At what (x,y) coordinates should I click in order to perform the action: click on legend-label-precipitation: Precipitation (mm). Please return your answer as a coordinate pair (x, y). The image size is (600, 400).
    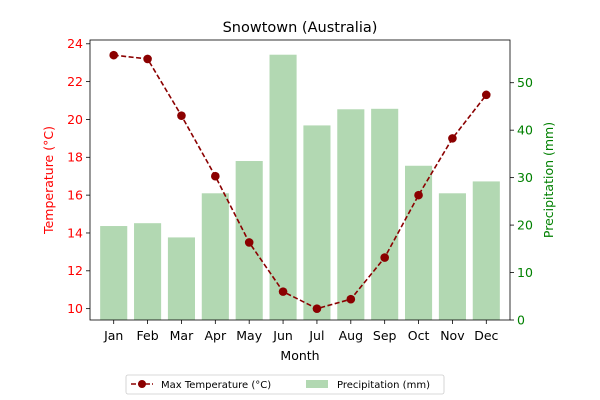
    Looking at the image, I should click on (383, 385).